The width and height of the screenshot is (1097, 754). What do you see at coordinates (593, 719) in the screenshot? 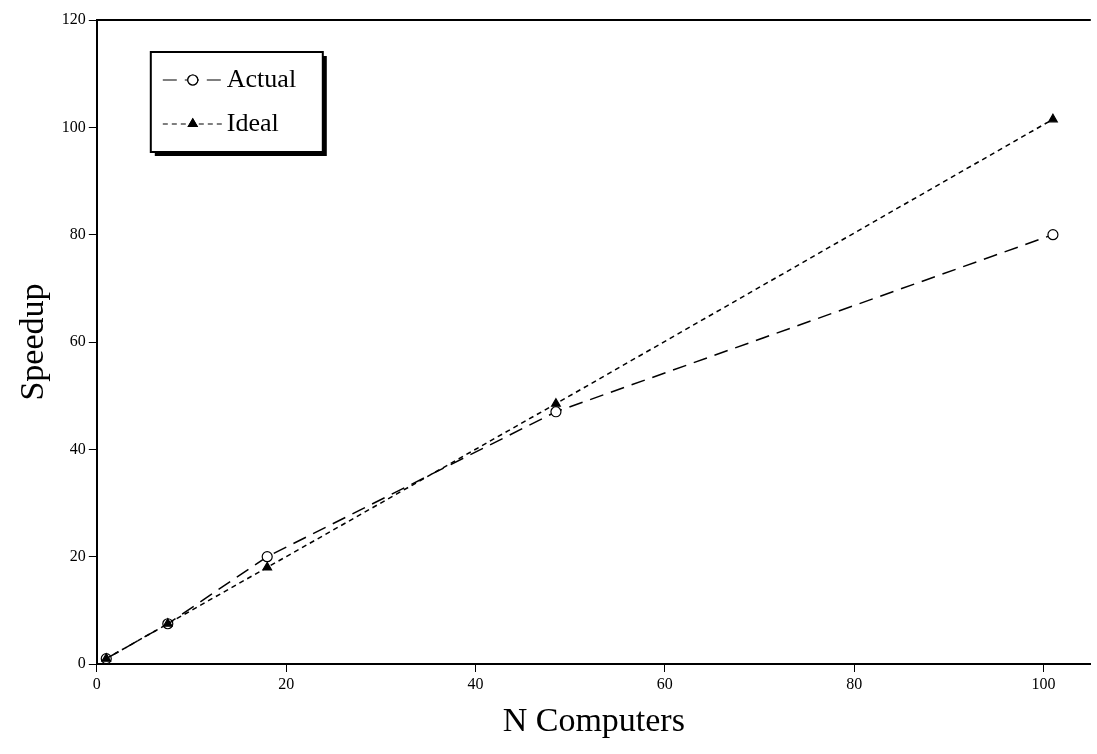
I see `x-axis-title: N Computers` at bounding box center [593, 719].